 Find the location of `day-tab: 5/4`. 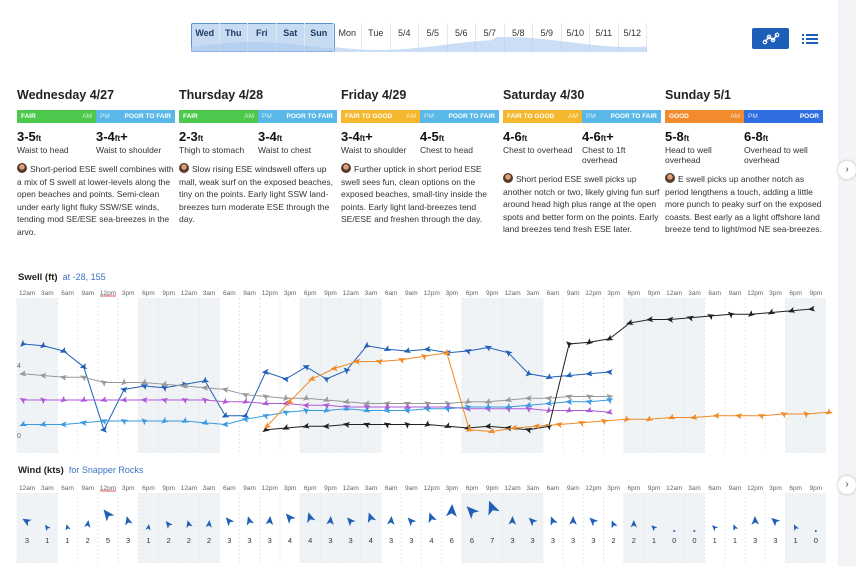

day-tab: 5/4 is located at coordinates (405, 37).